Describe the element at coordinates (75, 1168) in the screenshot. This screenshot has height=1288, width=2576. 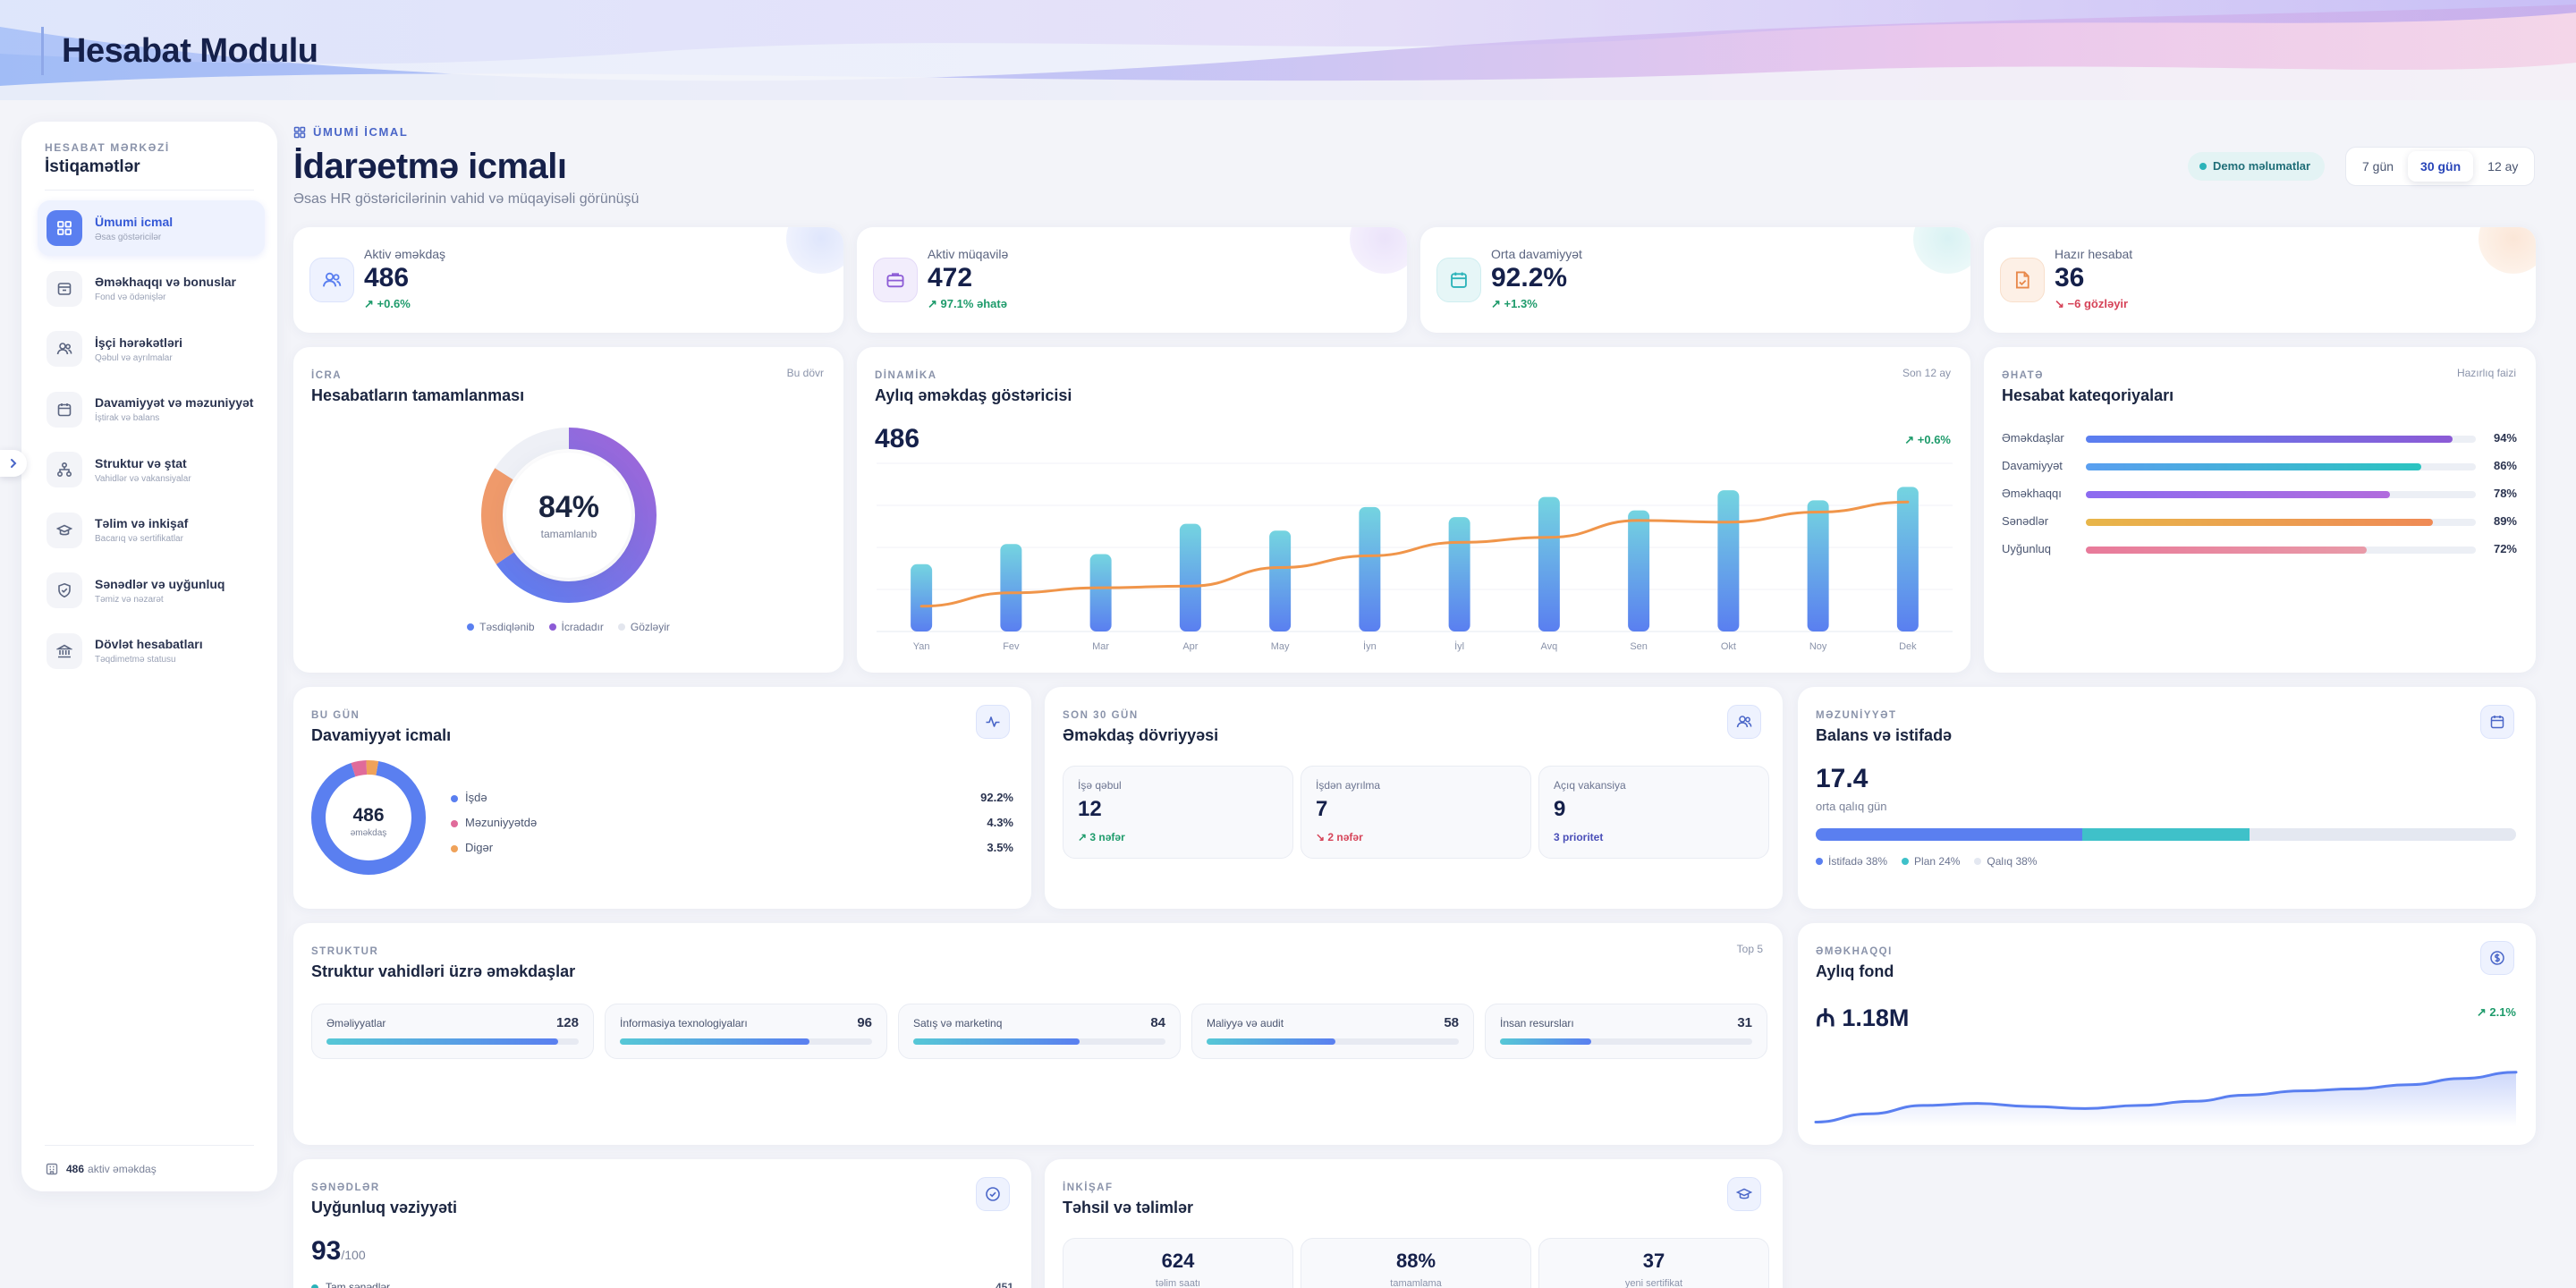
I see `footer-employee-count: 486` at that location.